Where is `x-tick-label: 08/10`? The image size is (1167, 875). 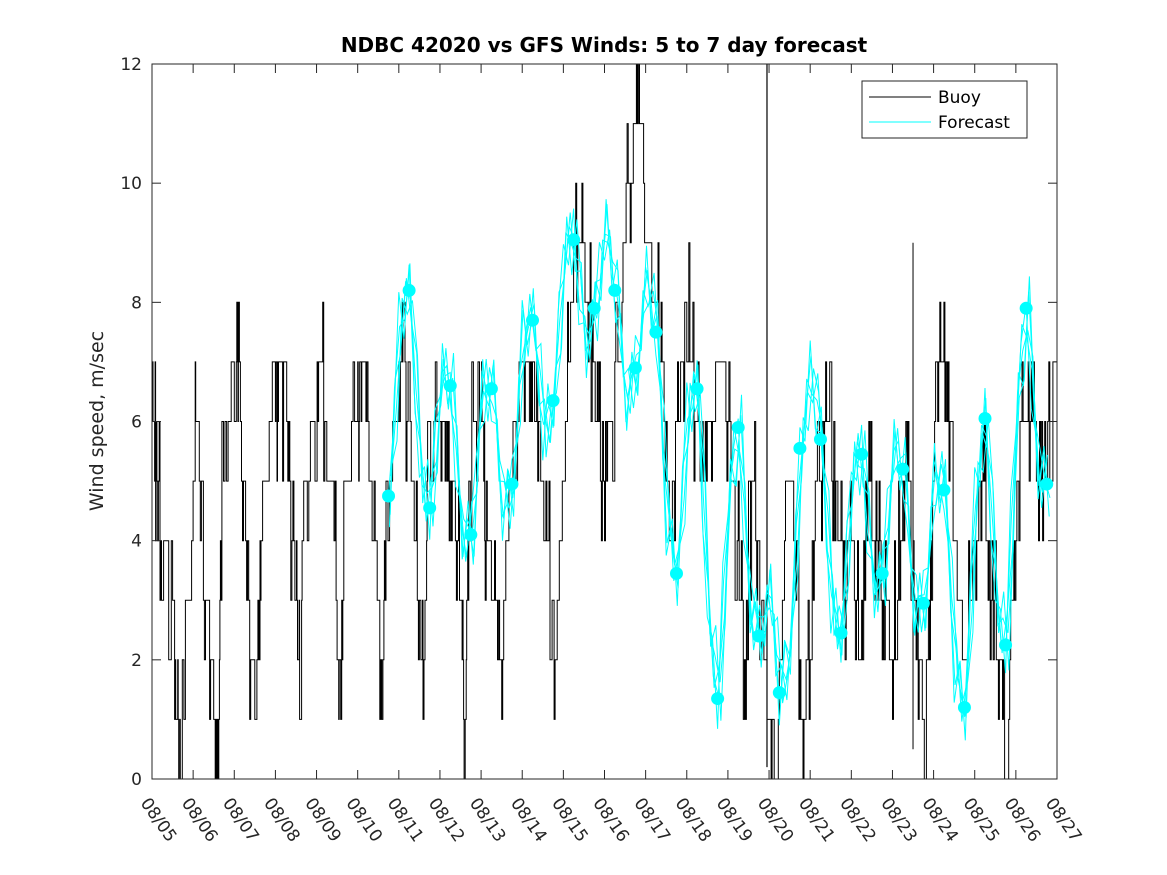 x-tick-label: 08/10 is located at coordinates (364, 820).